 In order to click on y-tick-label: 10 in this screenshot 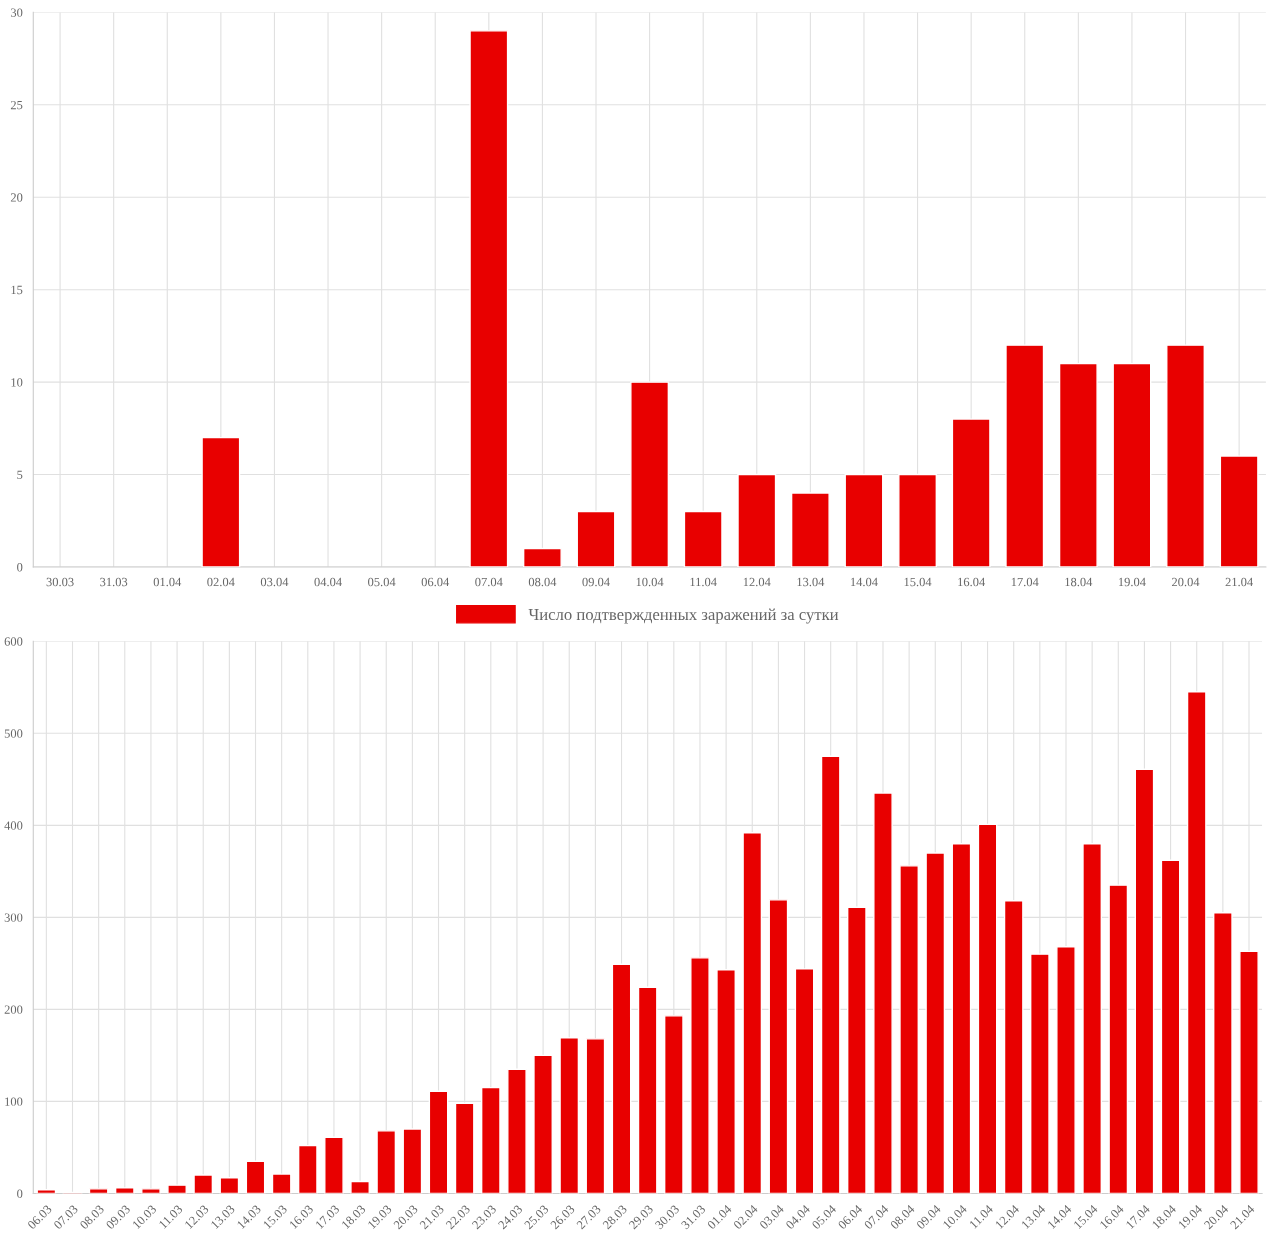, I will do `click(17, 382)`.